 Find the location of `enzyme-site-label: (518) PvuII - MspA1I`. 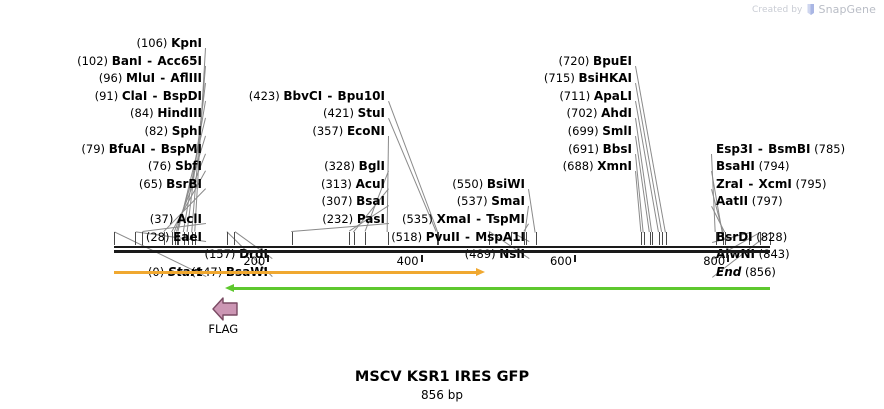

enzyme-site-label: (518) PvuII - MspA1I is located at coordinates (458, 237).